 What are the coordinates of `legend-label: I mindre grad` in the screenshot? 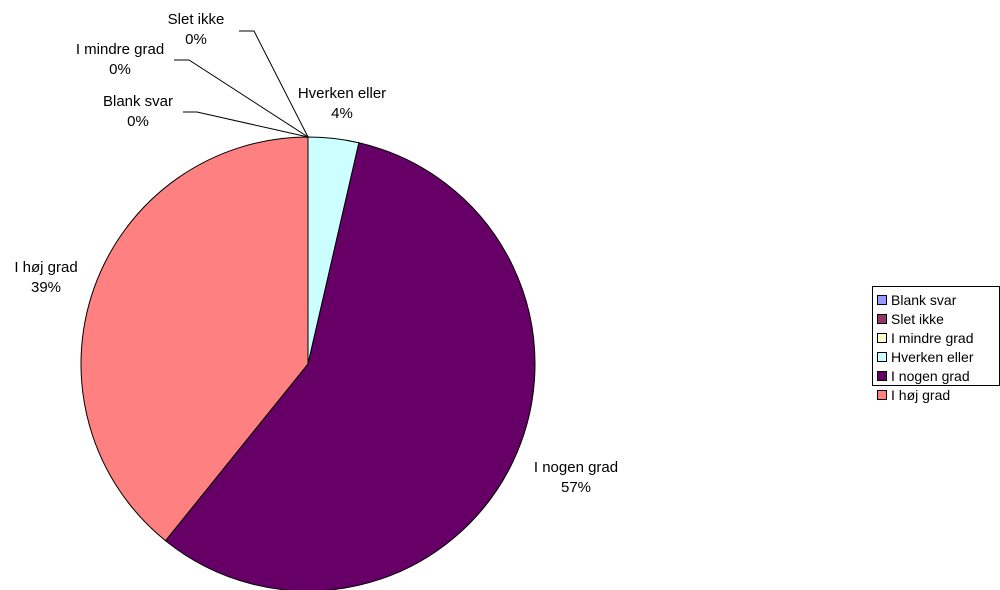 It's located at (932, 337).